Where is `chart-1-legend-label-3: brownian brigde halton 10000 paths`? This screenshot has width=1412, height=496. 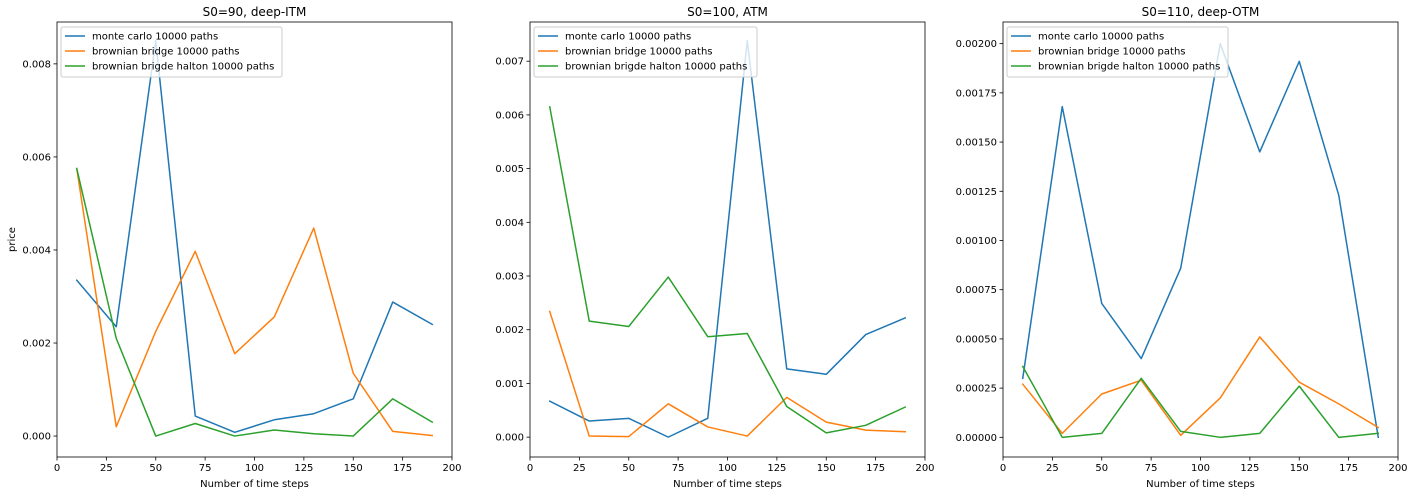
chart-1-legend-label-3: brownian brigde halton 10000 paths is located at coordinates (183, 67).